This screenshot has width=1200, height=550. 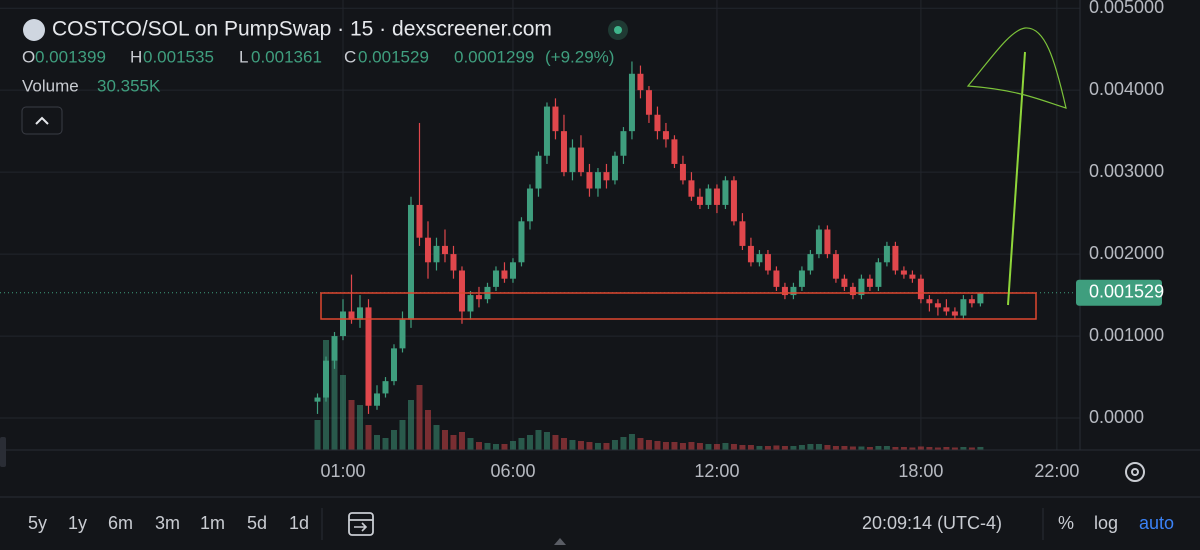 I want to click on range-button: 3m, so click(x=167, y=523).